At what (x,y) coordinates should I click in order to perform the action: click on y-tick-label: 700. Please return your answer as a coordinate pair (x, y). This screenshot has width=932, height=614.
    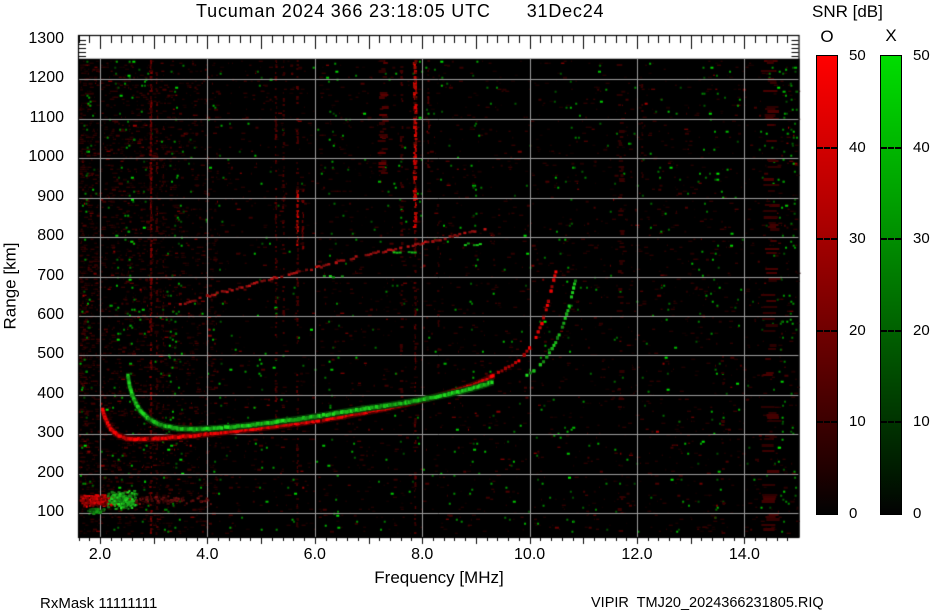
    Looking at the image, I should click on (50, 275).